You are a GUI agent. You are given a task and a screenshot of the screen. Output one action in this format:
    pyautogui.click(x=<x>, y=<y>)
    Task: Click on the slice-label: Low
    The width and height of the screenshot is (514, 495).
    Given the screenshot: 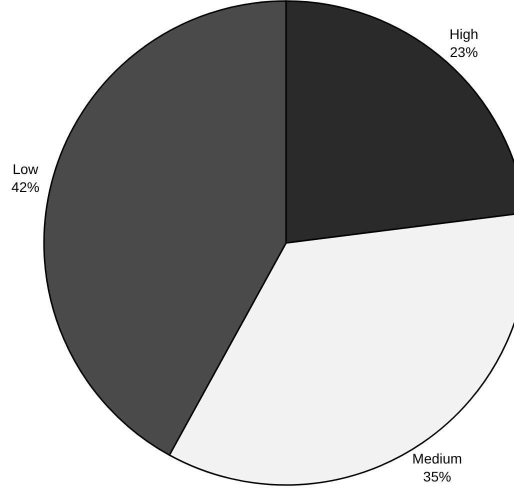 What is the action you would take?
    pyautogui.click(x=26, y=169)
    